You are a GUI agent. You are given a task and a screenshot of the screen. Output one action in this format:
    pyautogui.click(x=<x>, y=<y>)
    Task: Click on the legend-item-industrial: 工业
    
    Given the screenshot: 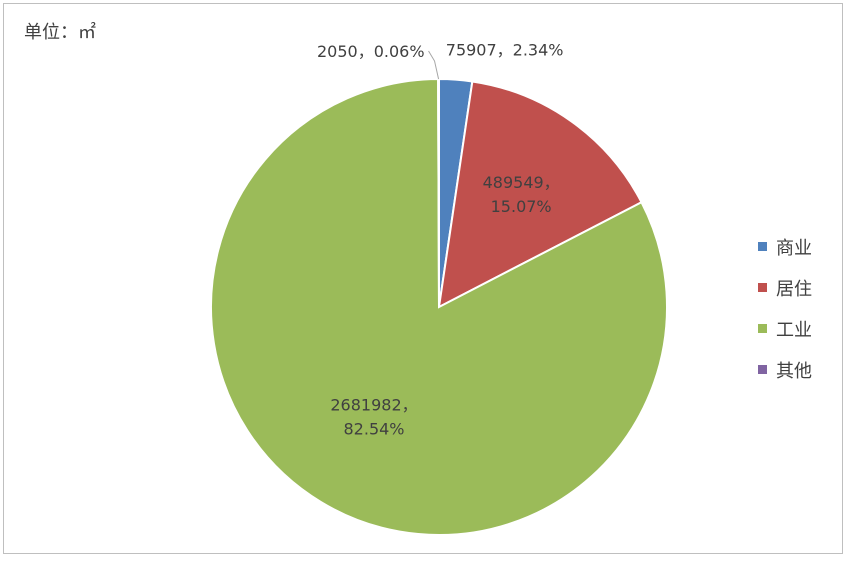 What is the action you would take?
    pyautogui.click(x=785, y=328)
    